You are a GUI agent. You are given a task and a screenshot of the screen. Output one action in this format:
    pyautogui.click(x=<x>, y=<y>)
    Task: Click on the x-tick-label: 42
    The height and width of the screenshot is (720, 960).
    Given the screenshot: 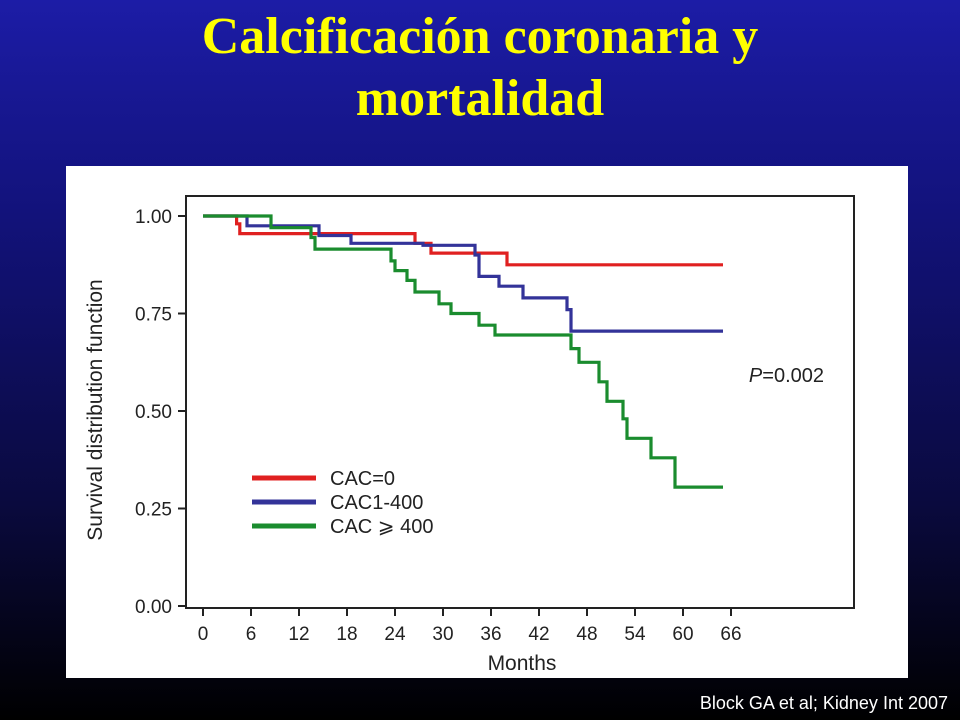 What is the action you would take?
    pyautogui.click(x=538, y=634)
    